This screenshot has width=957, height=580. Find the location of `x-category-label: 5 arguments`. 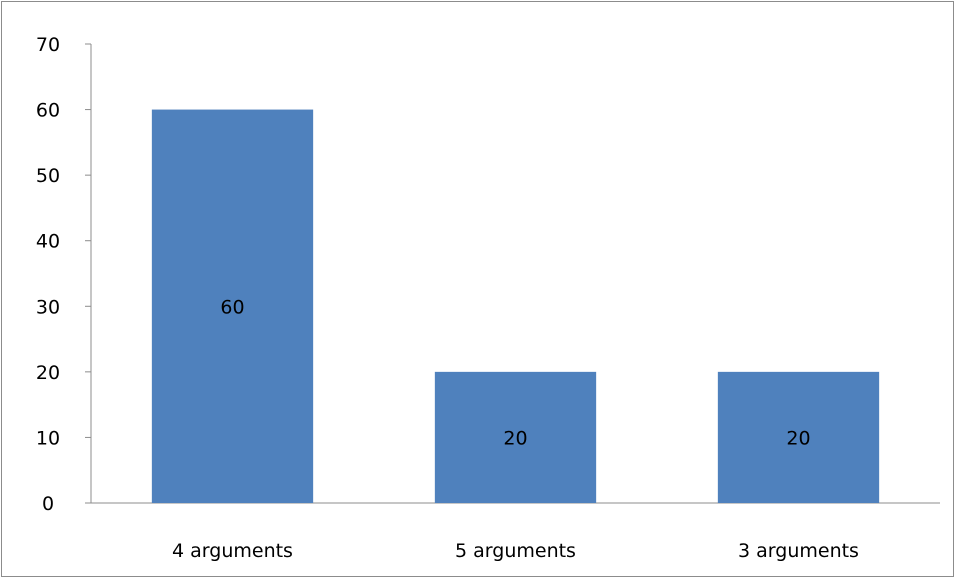

x-category-label: 5 arguments is located at coordinates (515, 551).